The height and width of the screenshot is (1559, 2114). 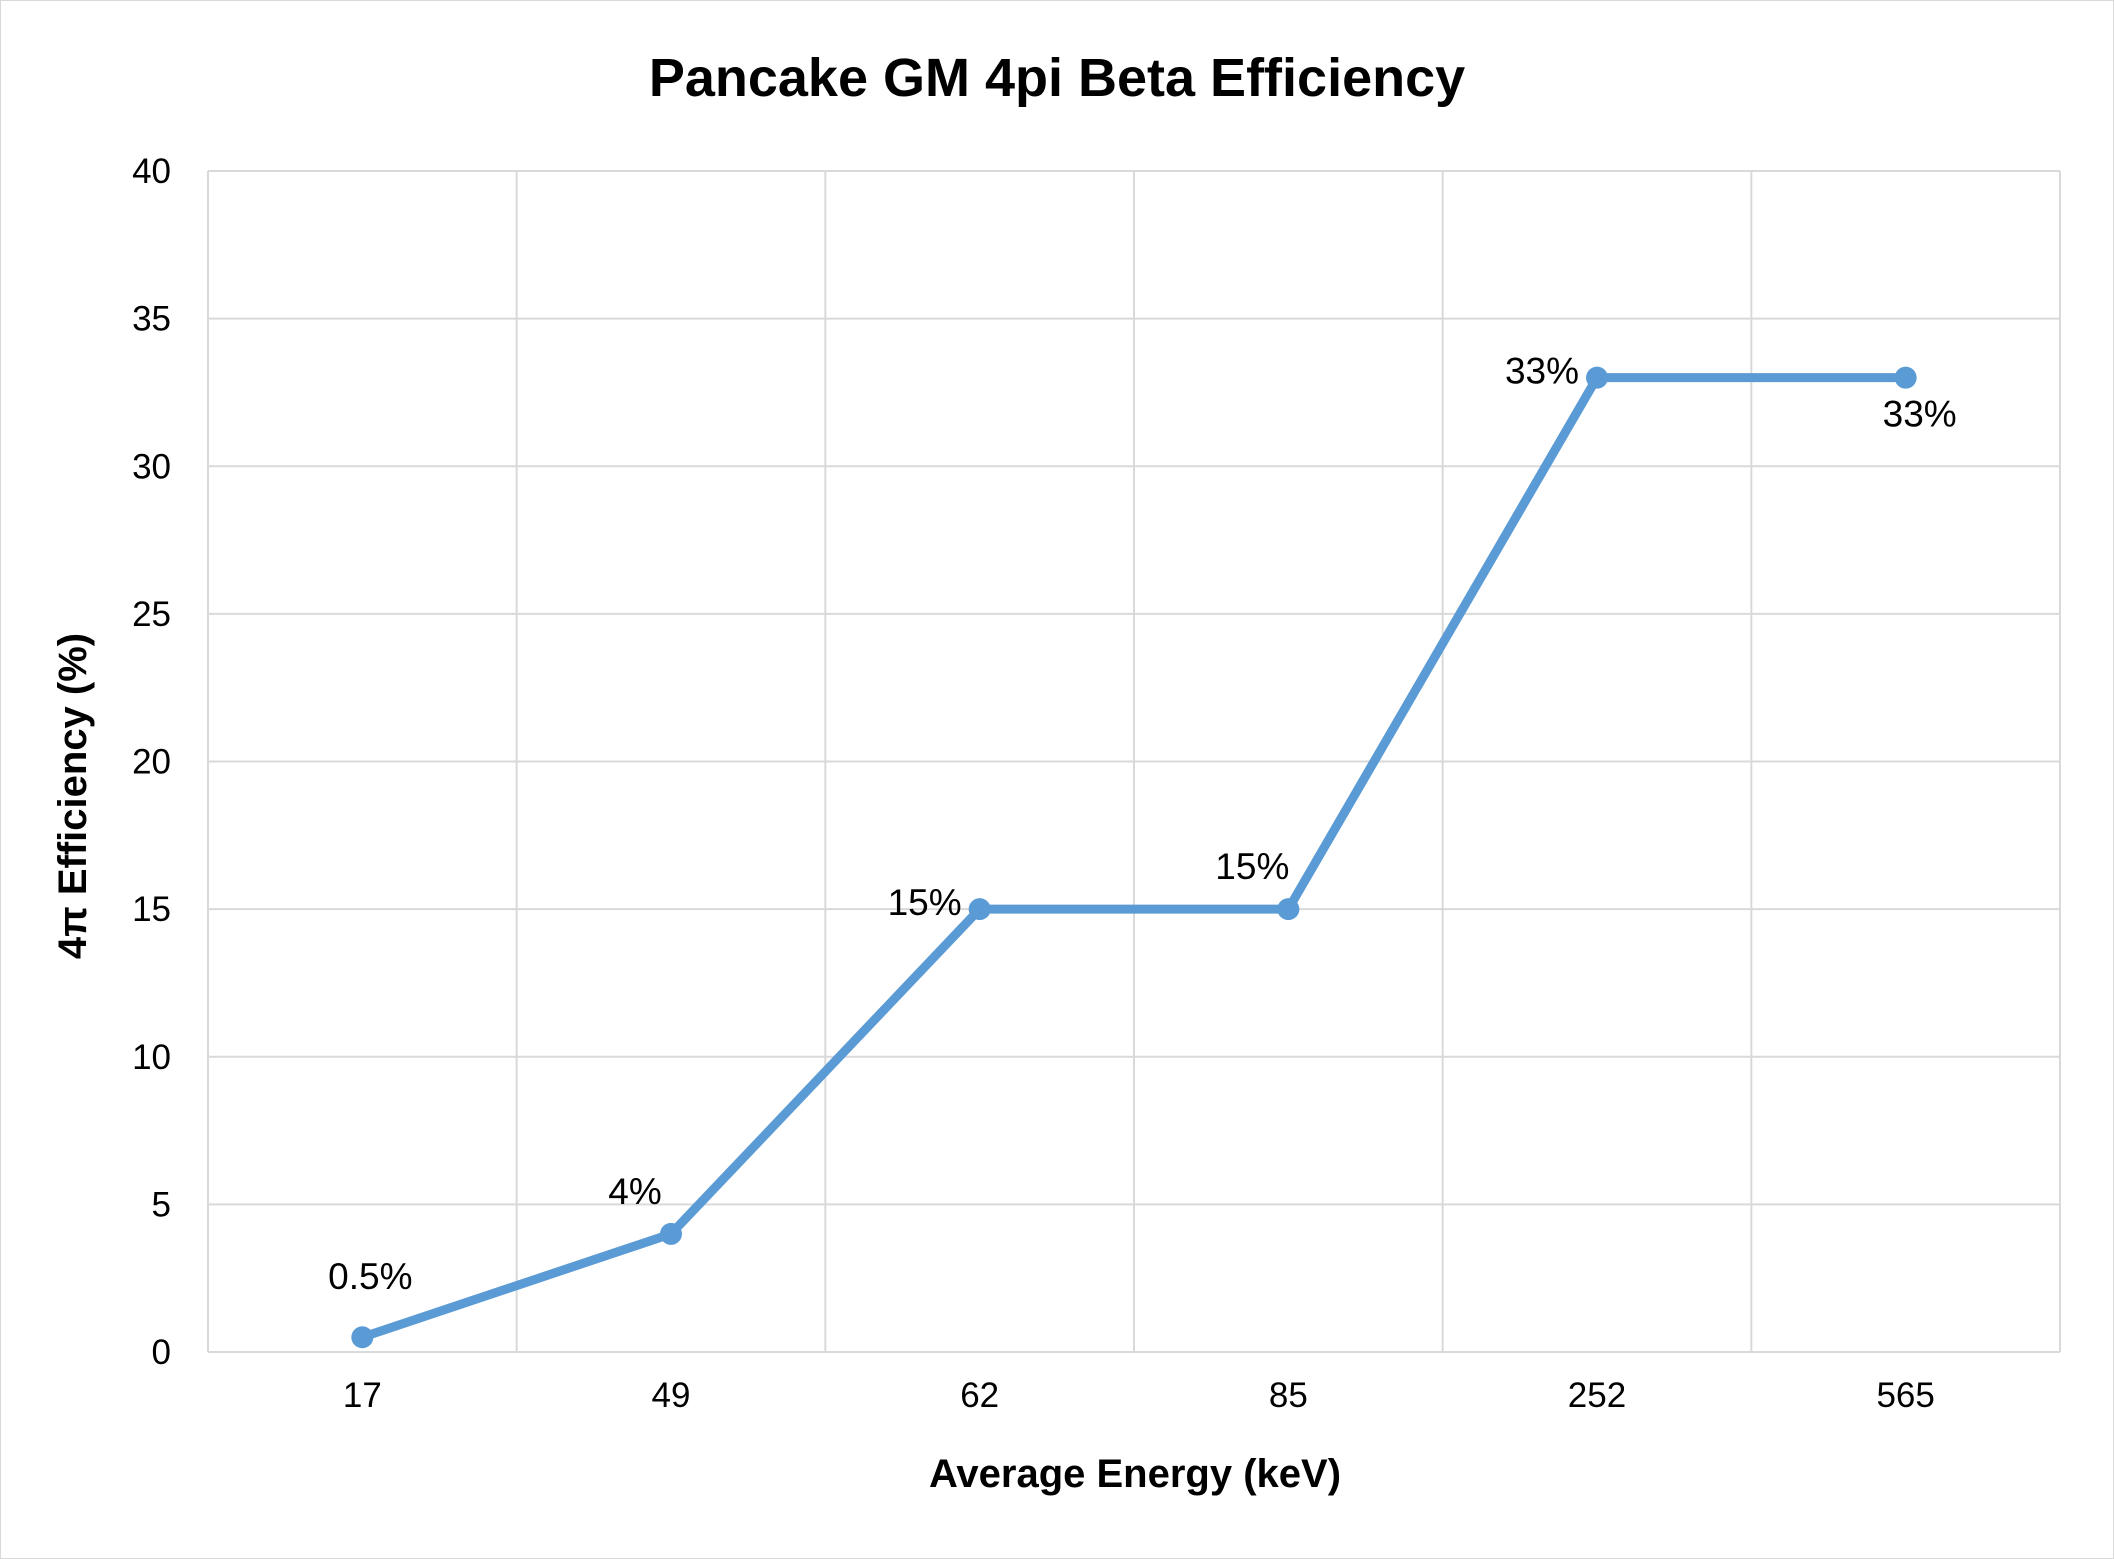 I want to click on y-tick-label: 40, so click(x=151, y=171).